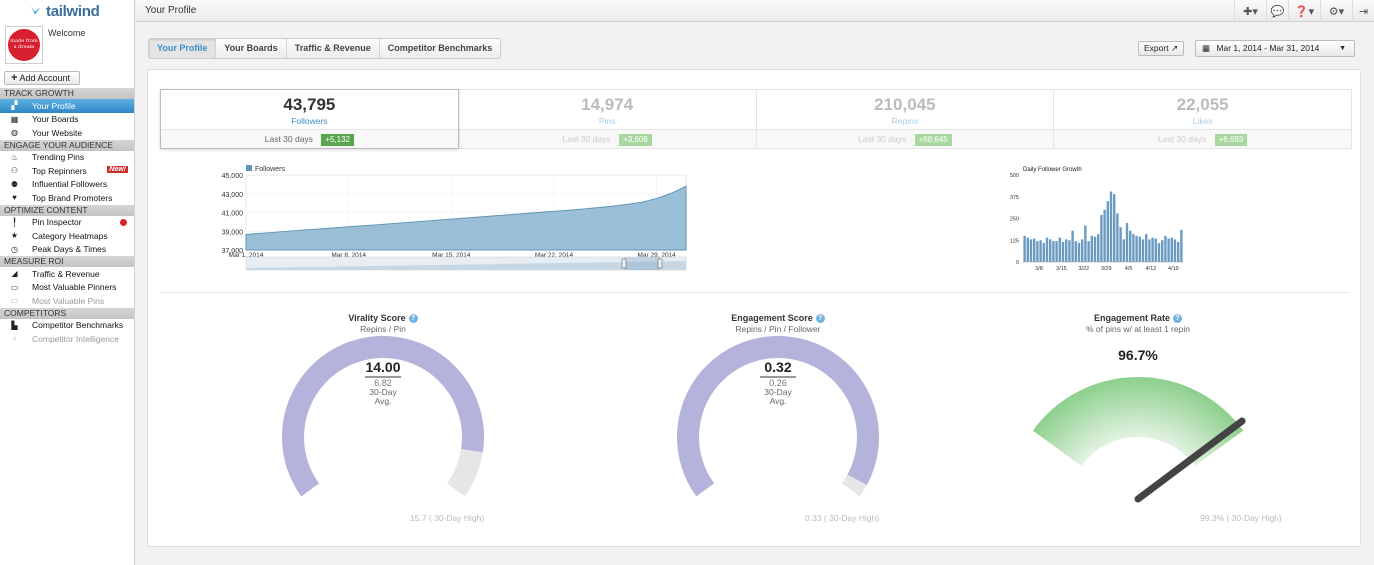 This screenshot has width=1374, height=565. What do you see at coordinates (383, 392) in the screenshot?
I see `gauge-avg-label: 30-Day` at bounding box center [383, 392].